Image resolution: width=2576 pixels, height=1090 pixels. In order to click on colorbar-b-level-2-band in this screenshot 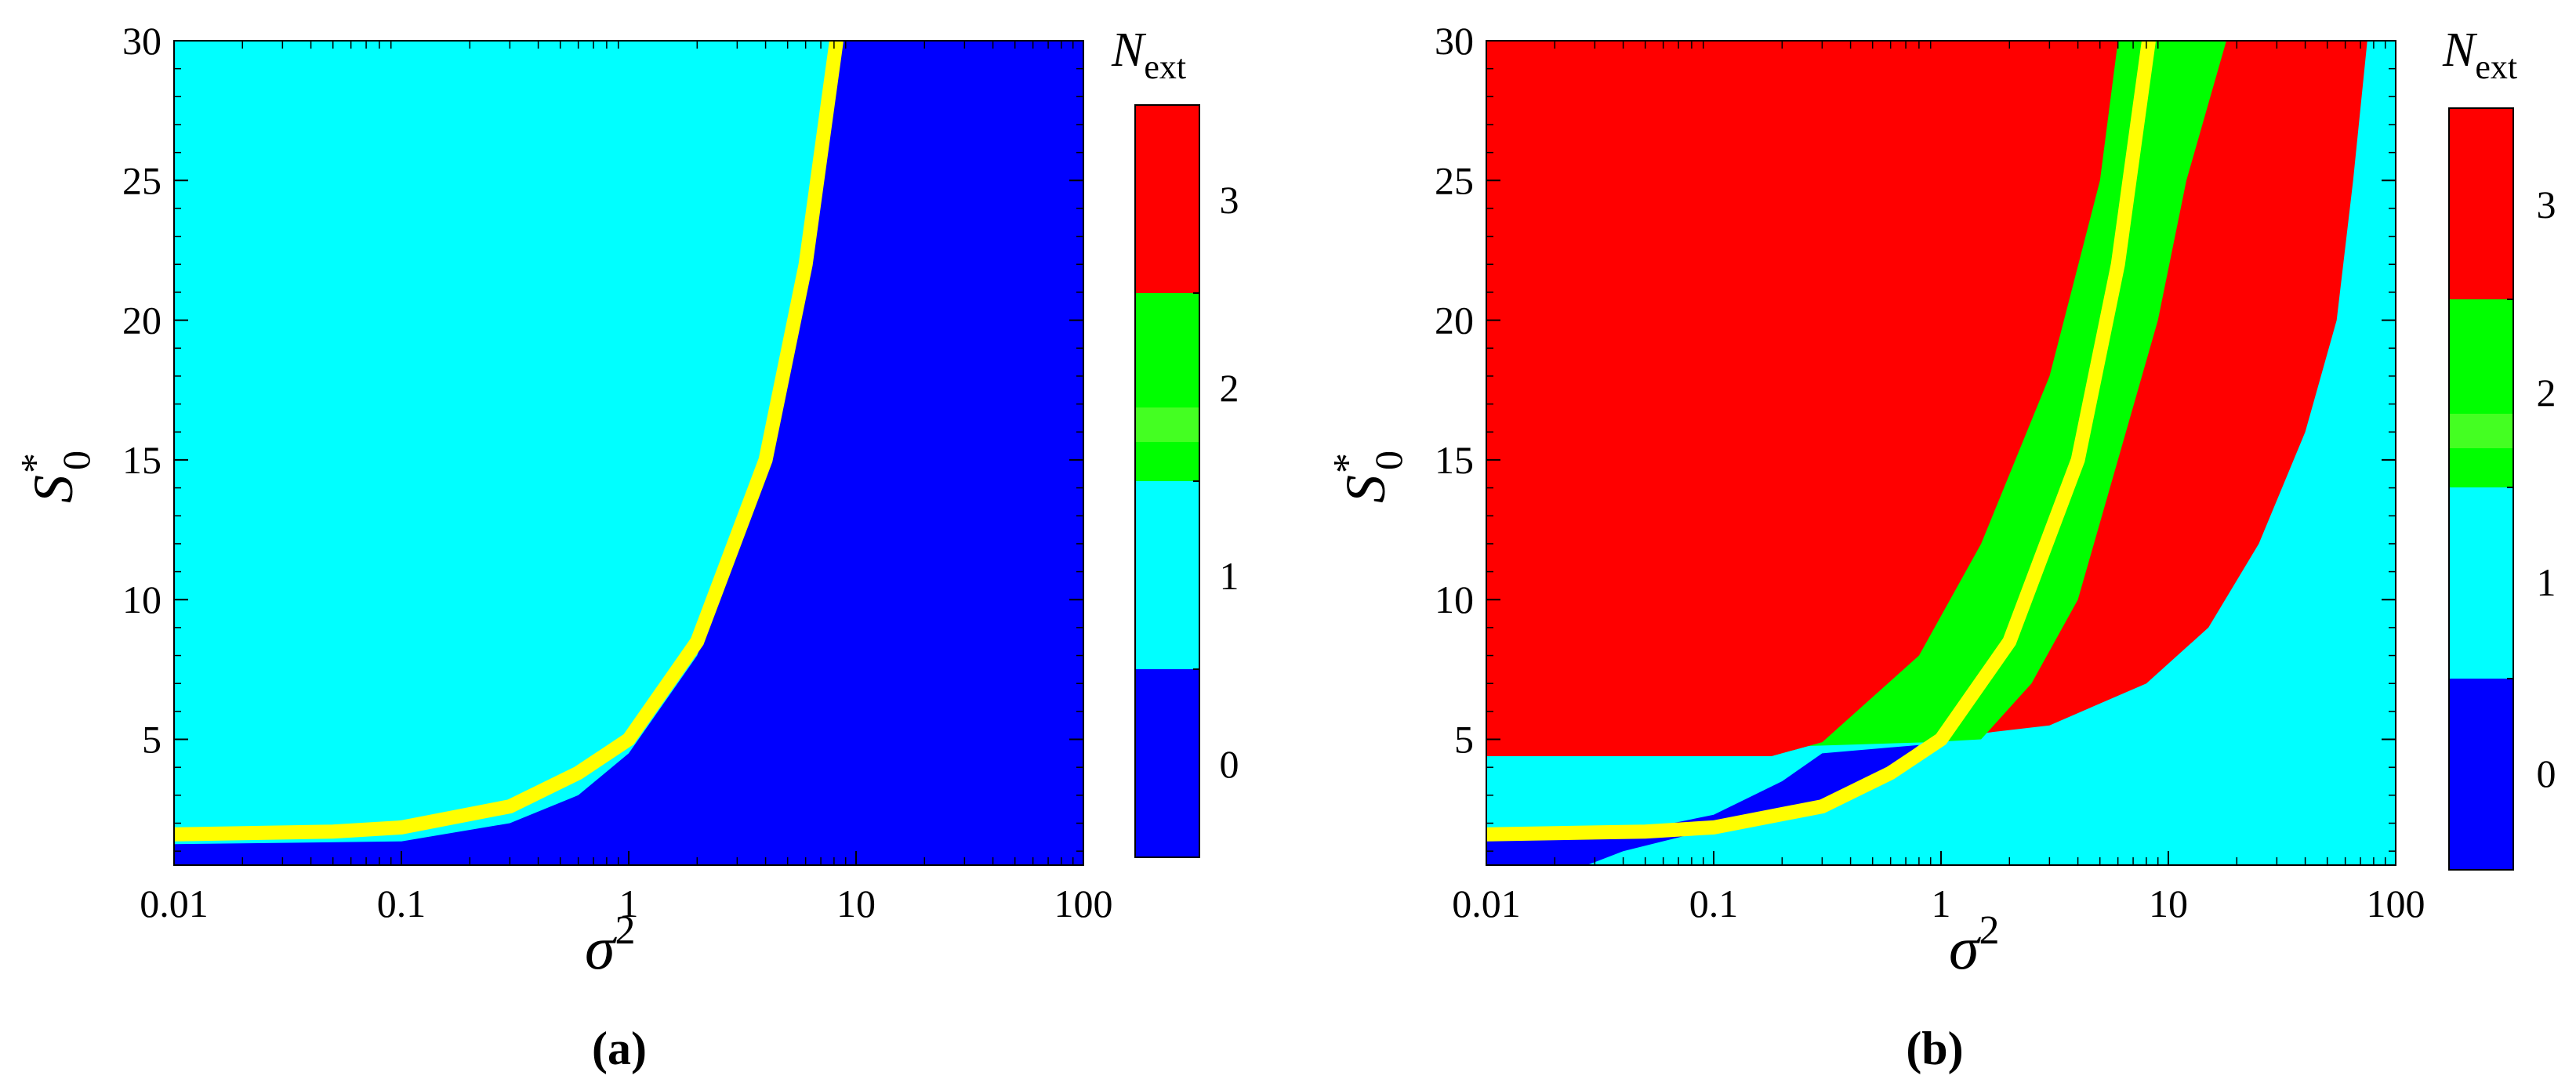, I will do `click(2481, 431)`.